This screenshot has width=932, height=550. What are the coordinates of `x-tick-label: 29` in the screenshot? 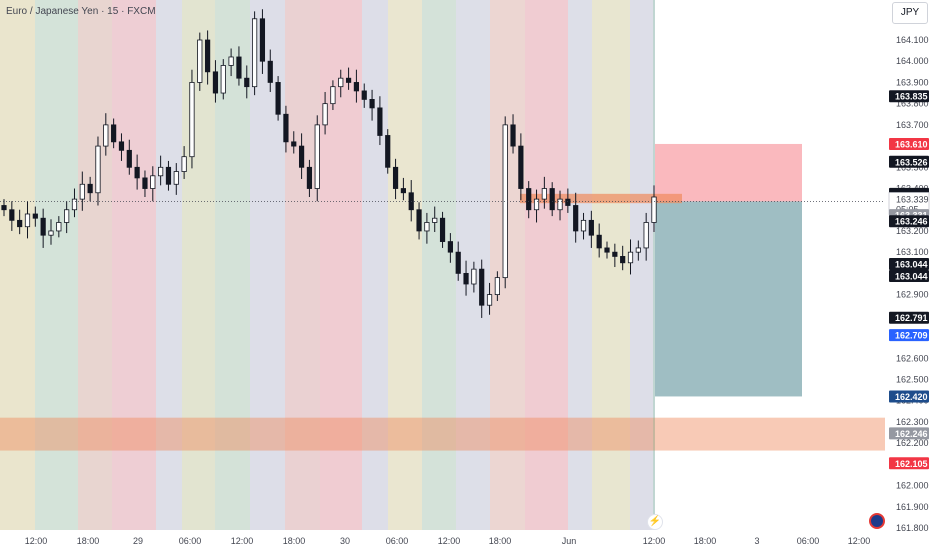 It's located at (138, 541).